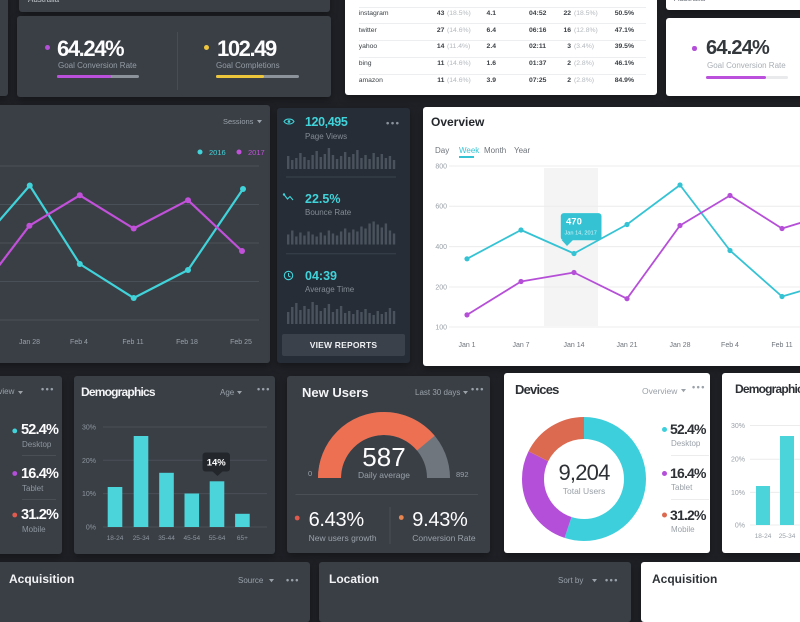  What do you see at coordinates (626, 345) in the screenshot?
I see `svg-text: Jan 21` at bounding box center [626, 345].